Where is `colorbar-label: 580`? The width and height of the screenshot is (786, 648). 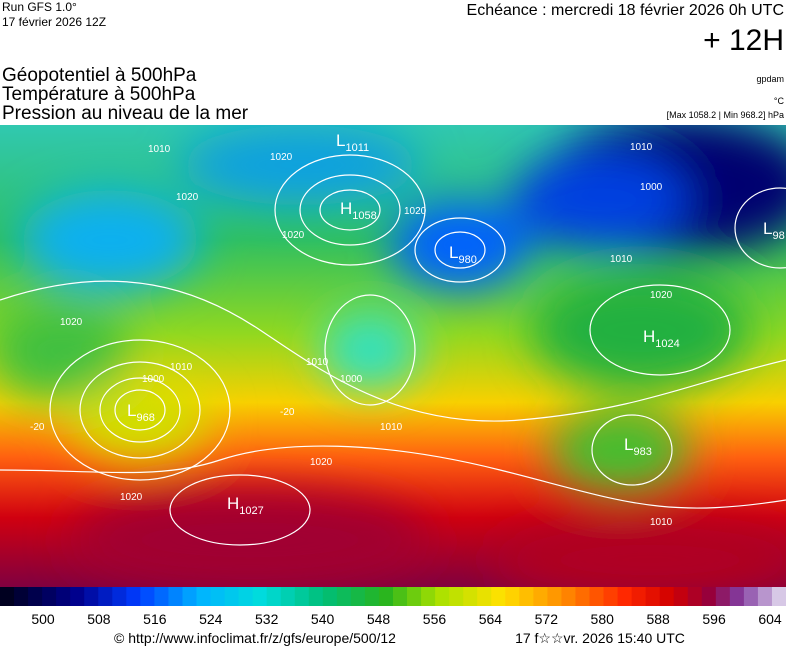
colorbar-label: 580 is located at coordinates (603, 619).